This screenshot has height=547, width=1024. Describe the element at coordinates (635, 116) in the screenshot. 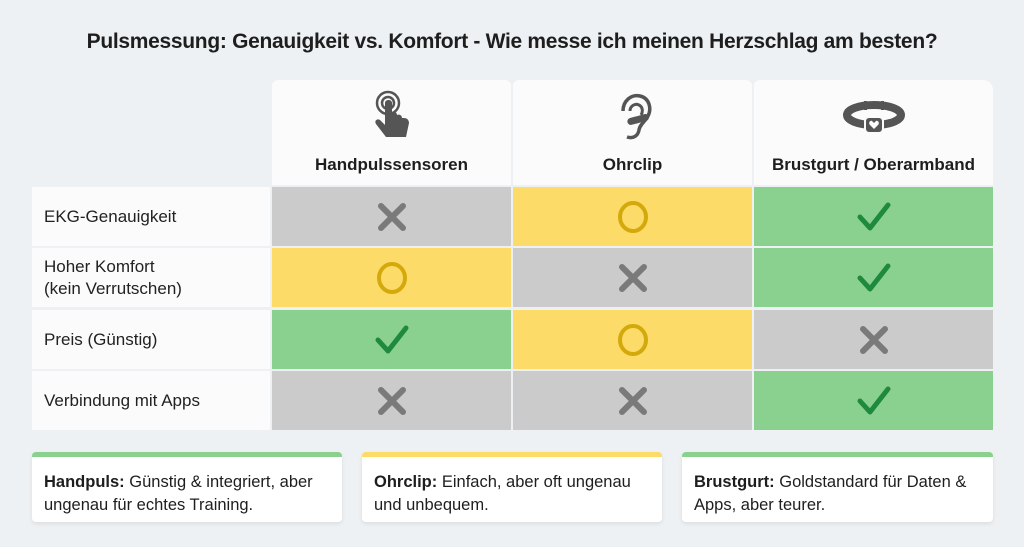

I see `ear-clip-icon` at that location.